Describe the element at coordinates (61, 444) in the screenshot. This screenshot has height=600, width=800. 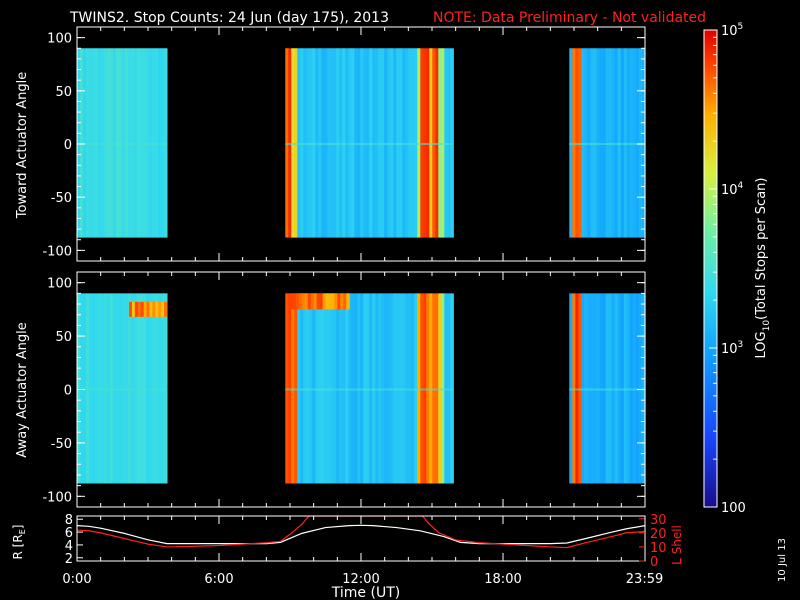
I see `y-tick-label: -50` at that location.